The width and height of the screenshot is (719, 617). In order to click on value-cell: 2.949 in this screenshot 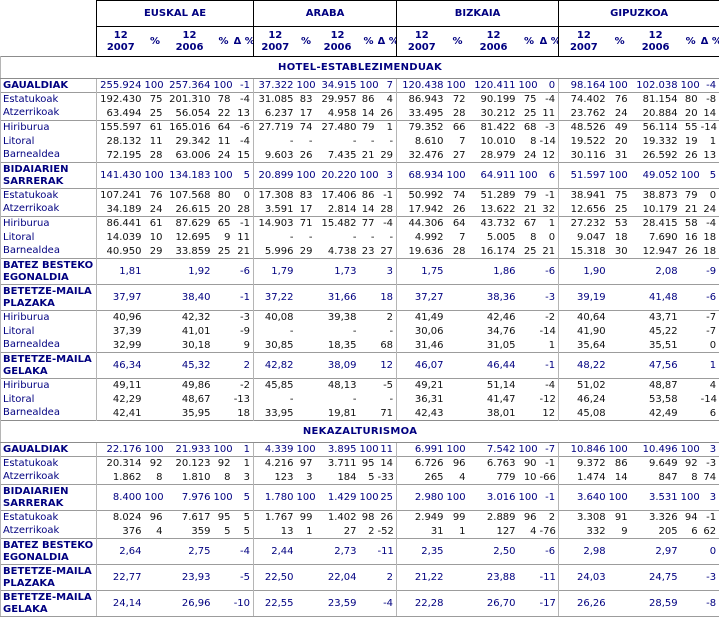, I will do `click(422, 518)`.